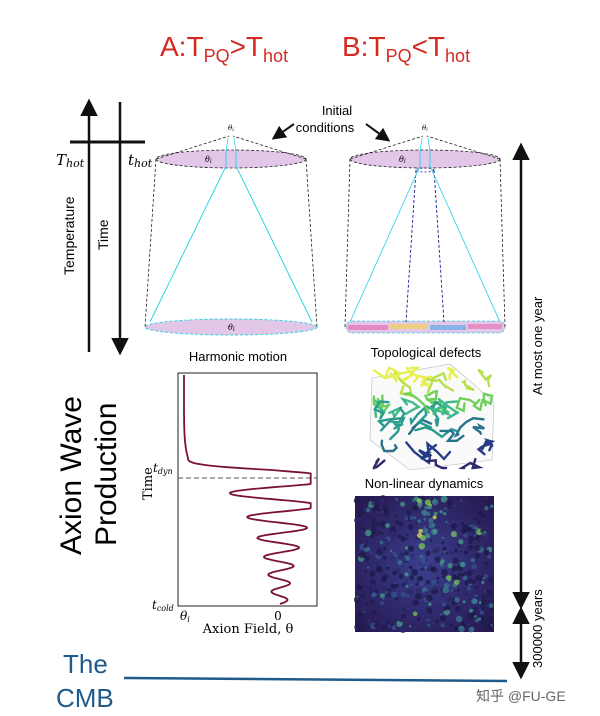 The width and height of the screenshot is (600, 716). What do you see at coordinates (69, 235) in the screenshot?
I see `temperature-label: Temperature` at bounding box center [69, 235].